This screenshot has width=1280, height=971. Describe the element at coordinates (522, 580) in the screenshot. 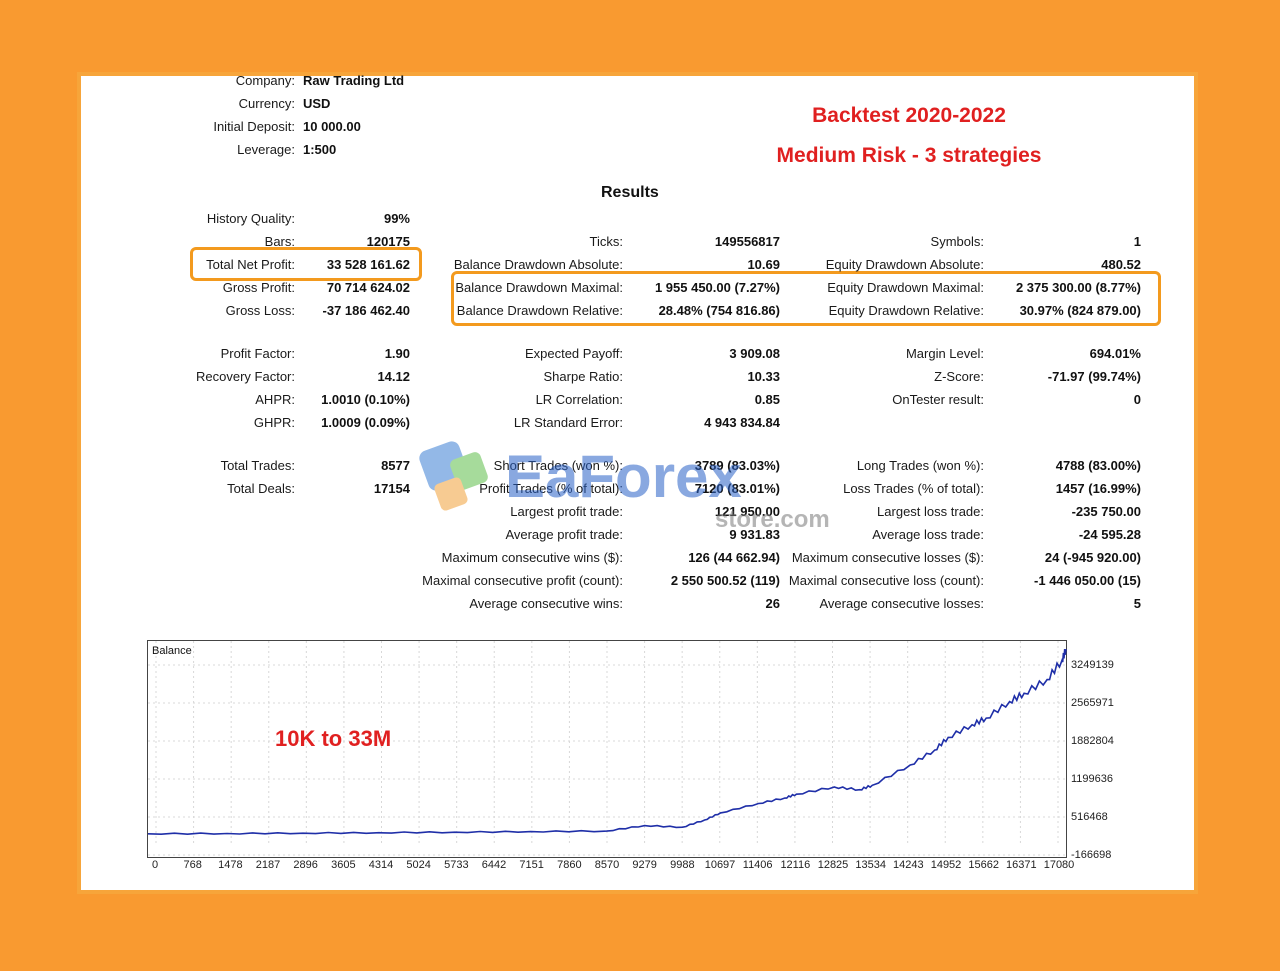

I see `col2-label: Maximal consecutive profit (count):` at that location.